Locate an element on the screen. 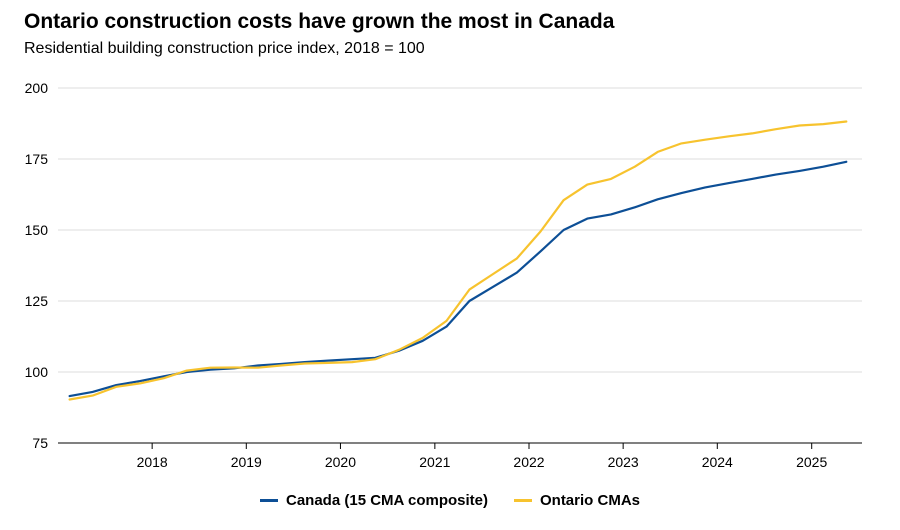 The image size is (900, 530). x-tick-label: 2021 is located at coordinates (434, 462).